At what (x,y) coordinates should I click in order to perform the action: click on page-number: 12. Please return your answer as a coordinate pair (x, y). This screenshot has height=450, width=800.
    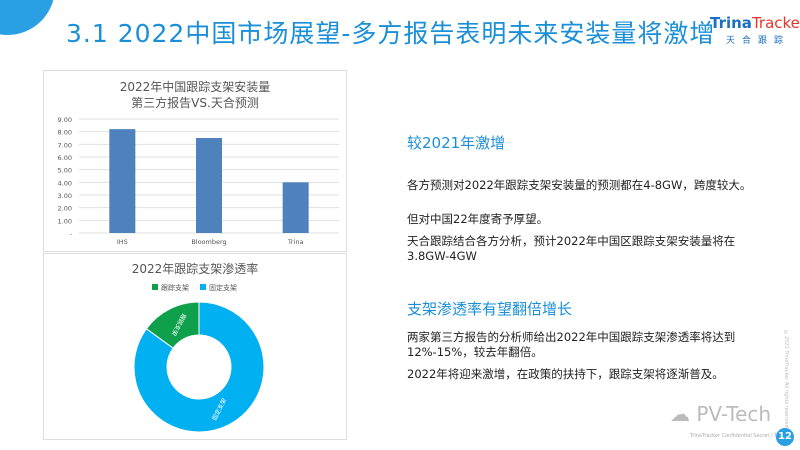
    Looking at the image, I should click on (785, 437).